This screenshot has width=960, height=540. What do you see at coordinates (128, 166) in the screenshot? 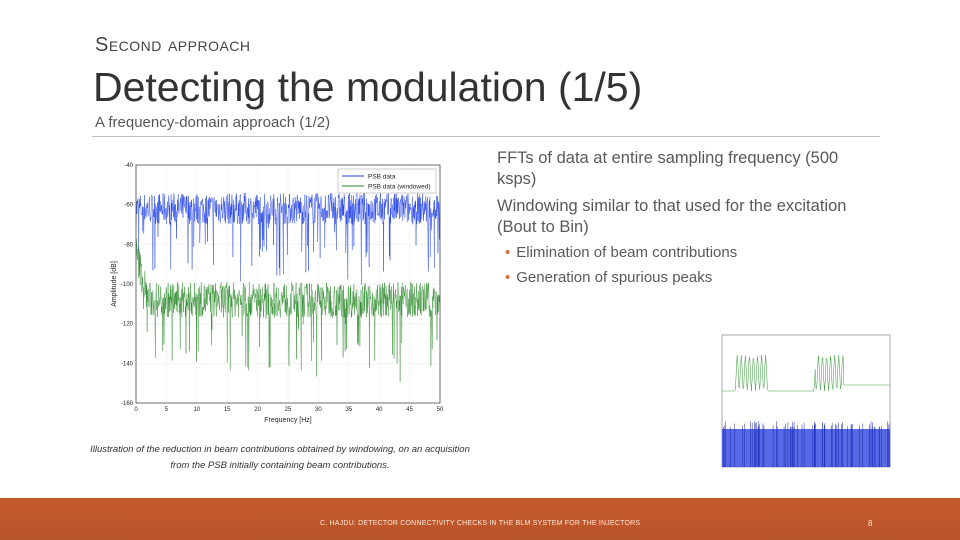
I see `y-tick-label: -40` at bounding box center [128, 166].